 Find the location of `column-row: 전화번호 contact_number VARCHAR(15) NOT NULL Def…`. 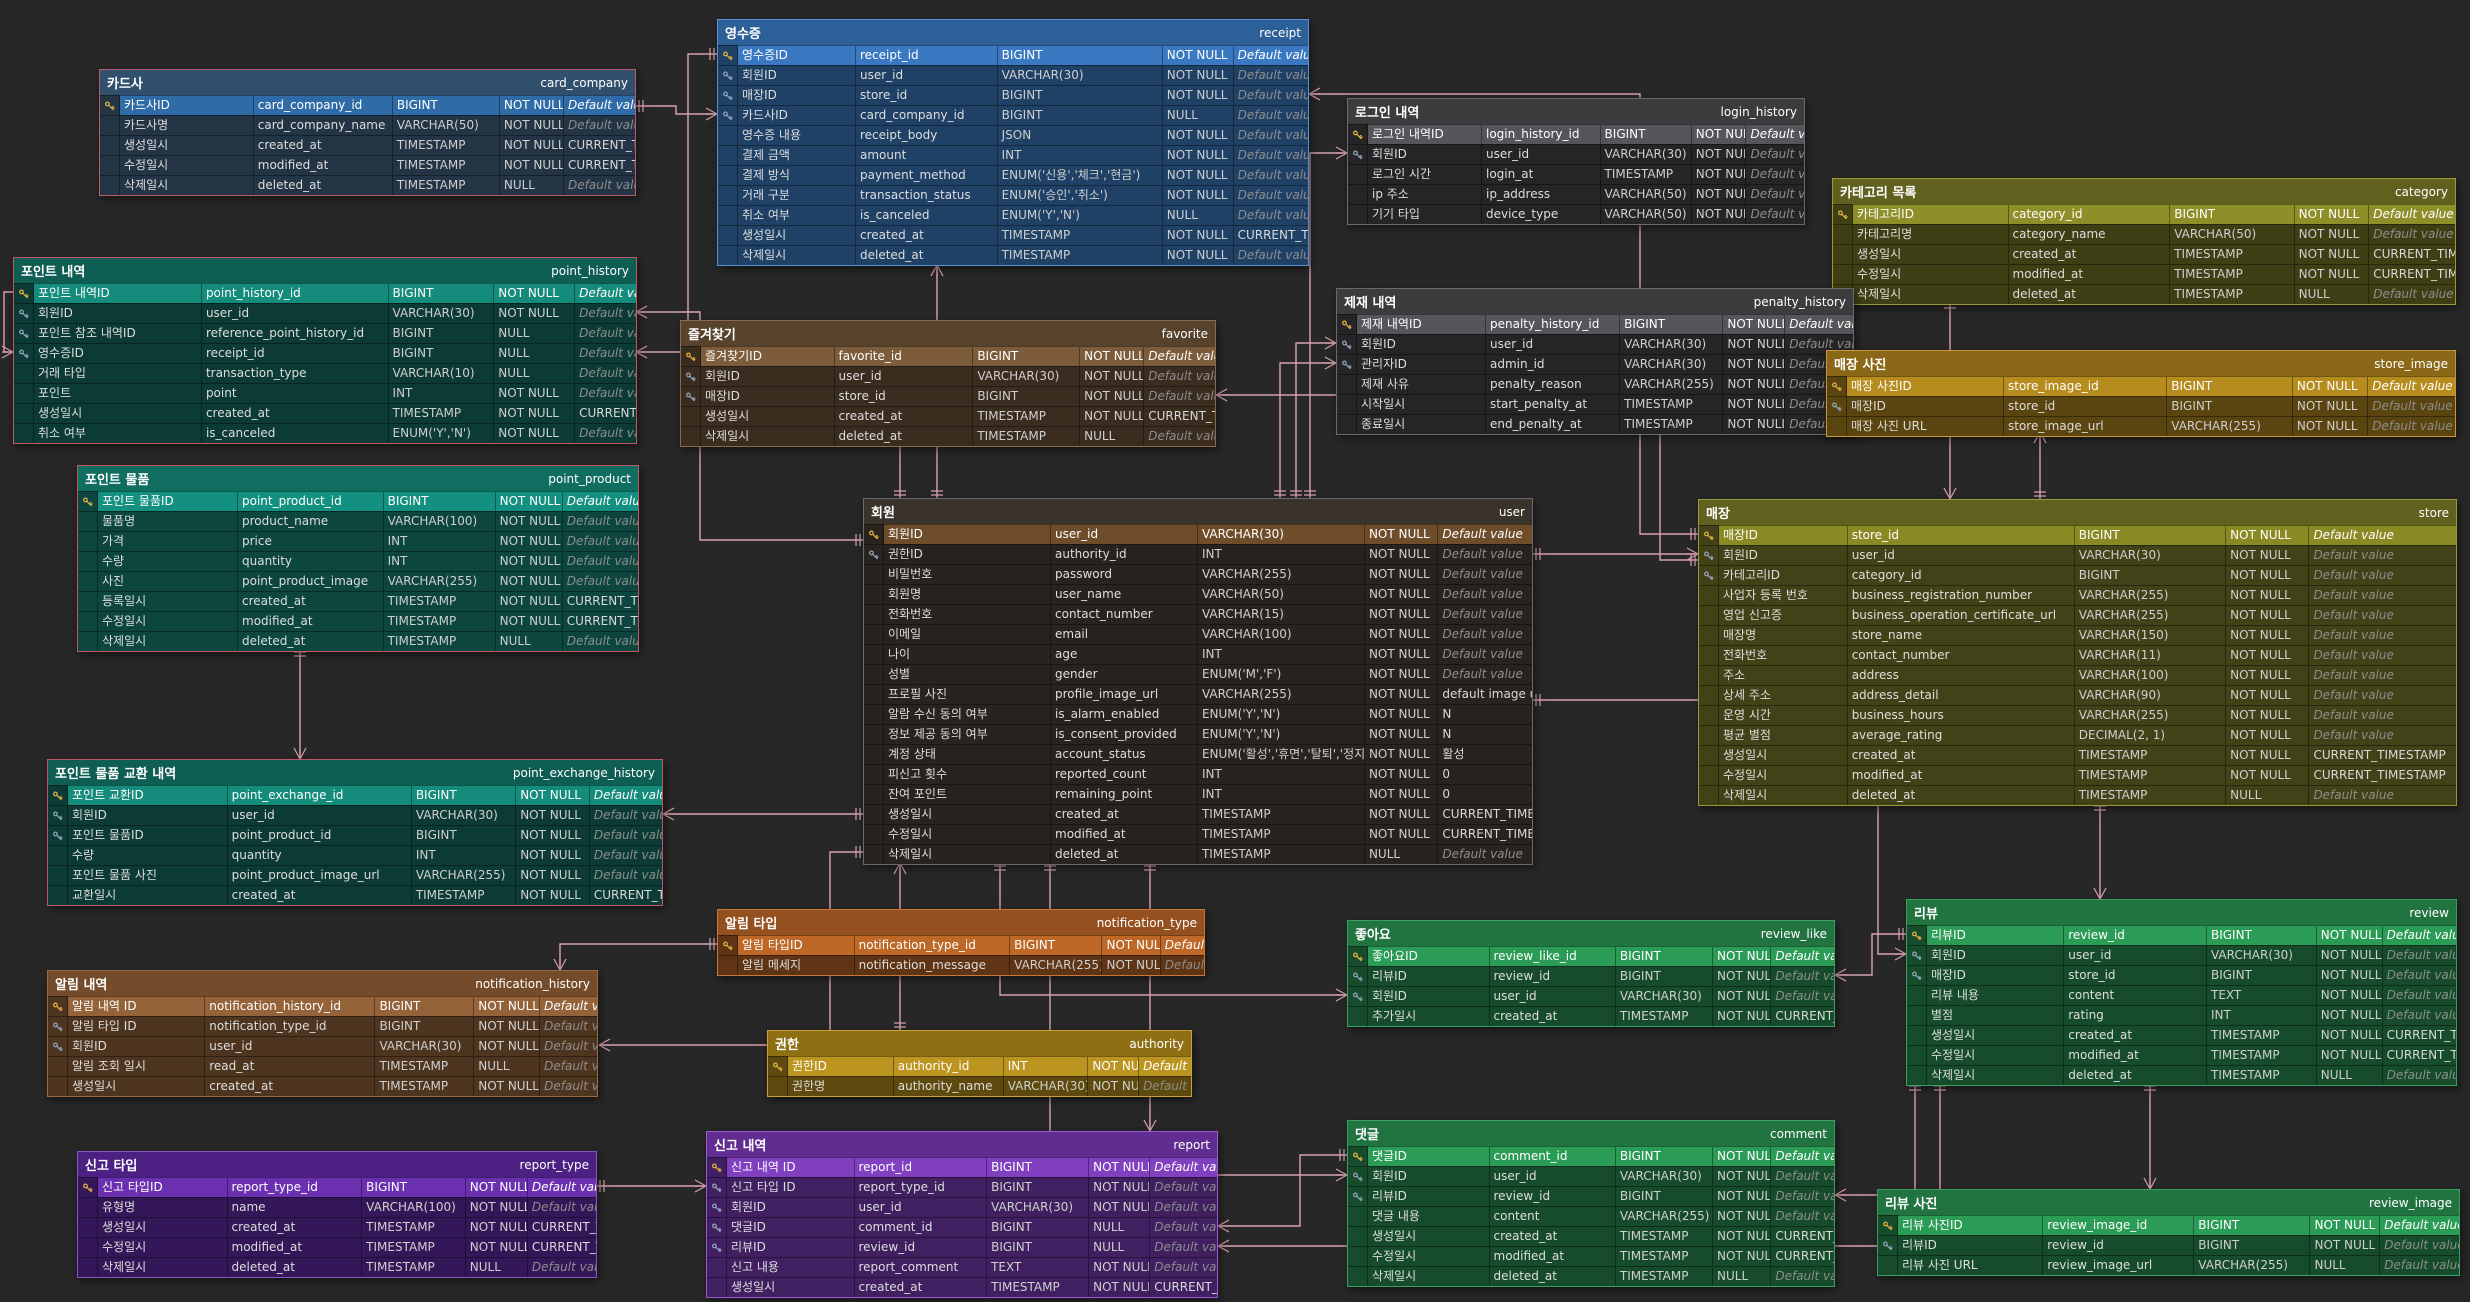

column-row: 전화번호 contact_number VARCHAR(15) NOT NULL Def… is located at coordinates (1198, 614).